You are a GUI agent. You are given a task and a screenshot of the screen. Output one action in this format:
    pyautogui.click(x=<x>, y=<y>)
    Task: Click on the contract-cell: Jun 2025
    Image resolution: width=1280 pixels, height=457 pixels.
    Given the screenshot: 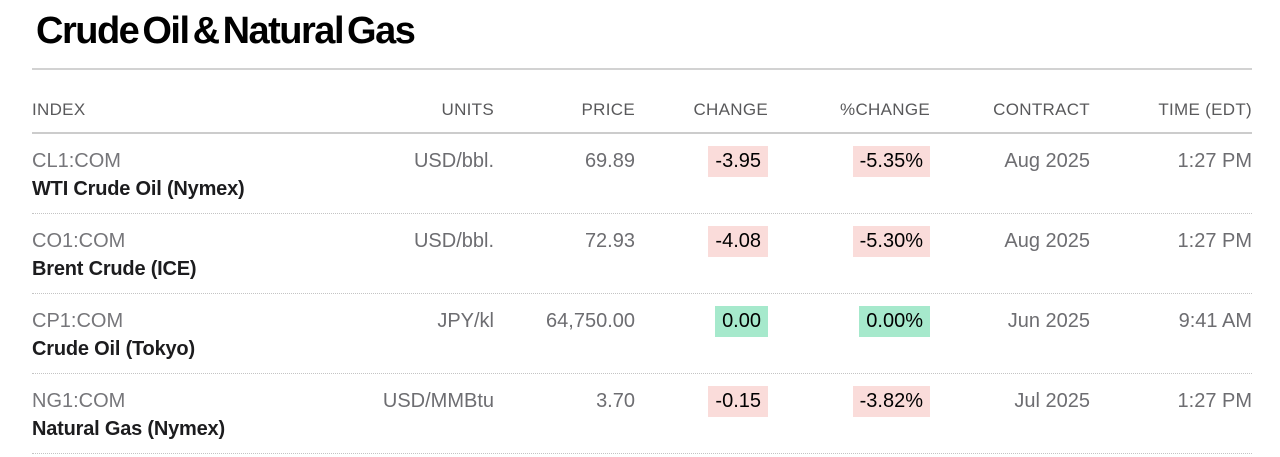 What is the action you would take?
    pyautogui.click(x=1048, y=320)
    